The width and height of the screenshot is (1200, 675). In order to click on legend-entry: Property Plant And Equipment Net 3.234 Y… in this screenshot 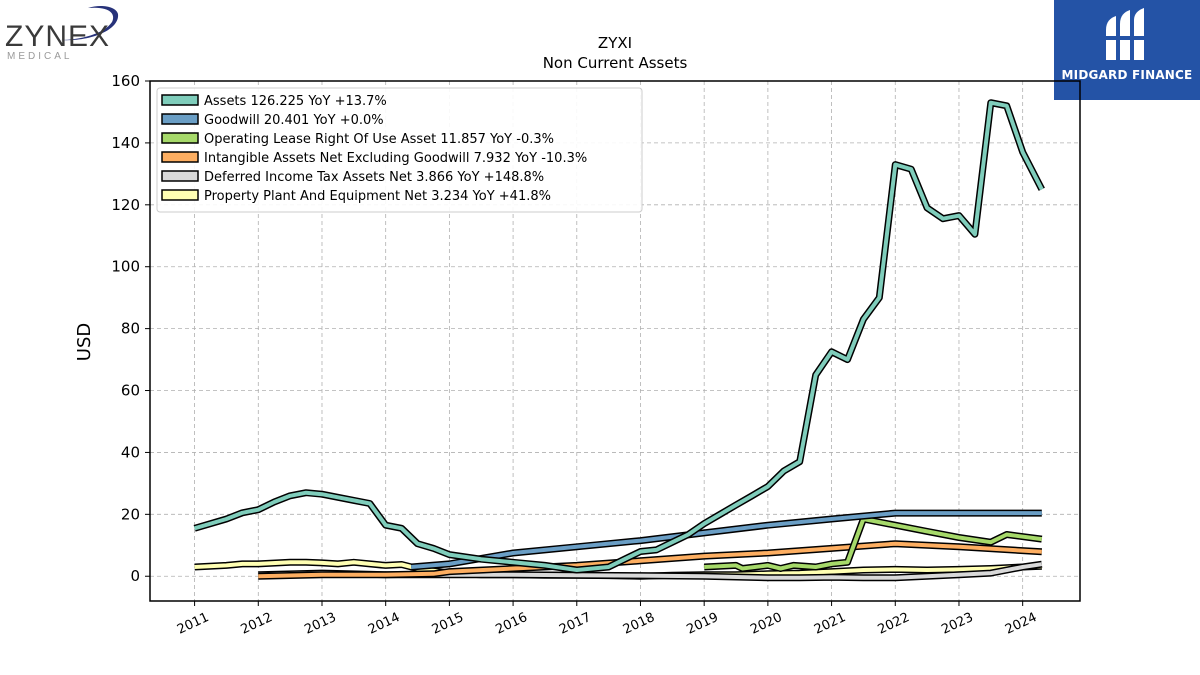, I will do `click(377, 196)`.